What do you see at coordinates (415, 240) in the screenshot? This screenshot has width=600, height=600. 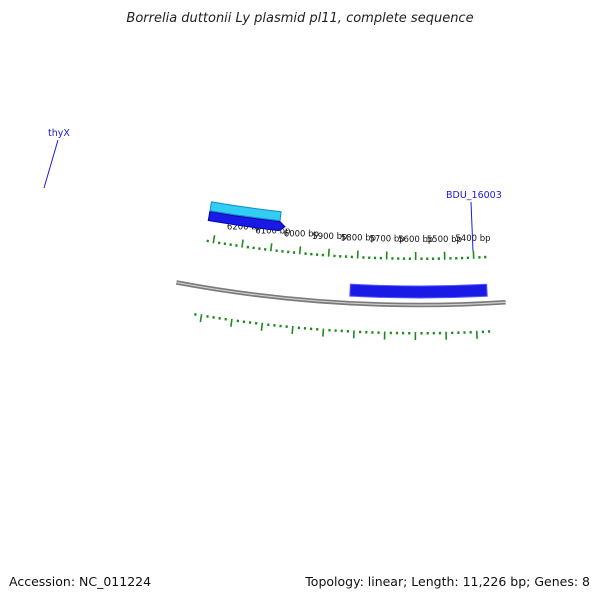 I see `tick-label: 5600 bp` at bounding box center [415, 240].